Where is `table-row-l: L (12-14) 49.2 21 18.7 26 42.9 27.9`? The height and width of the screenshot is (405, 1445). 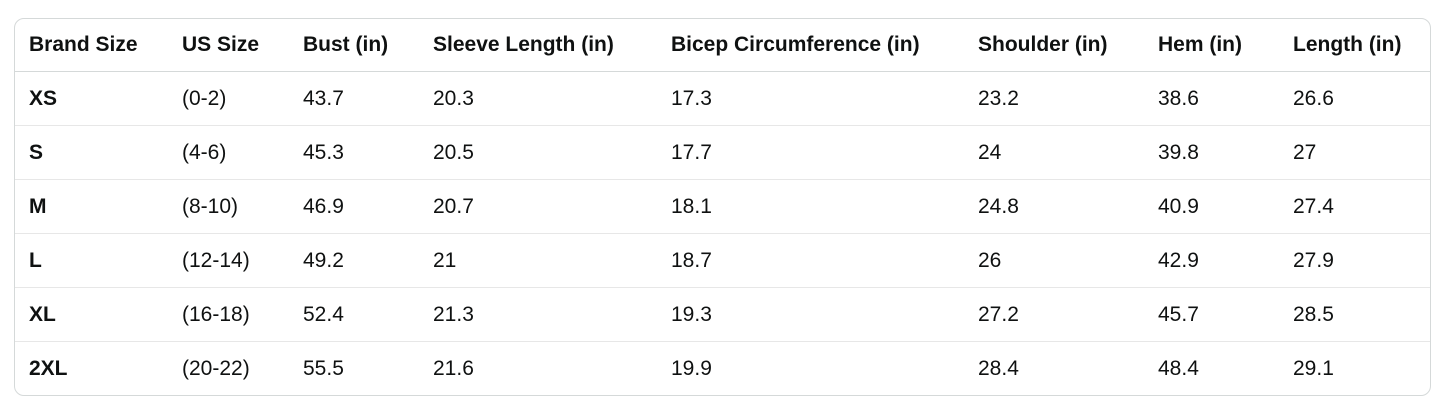
table-row-l: L (12-14) 49.2 21 18.7 26 42.9 27.9 is located at coordinates (722, 259).